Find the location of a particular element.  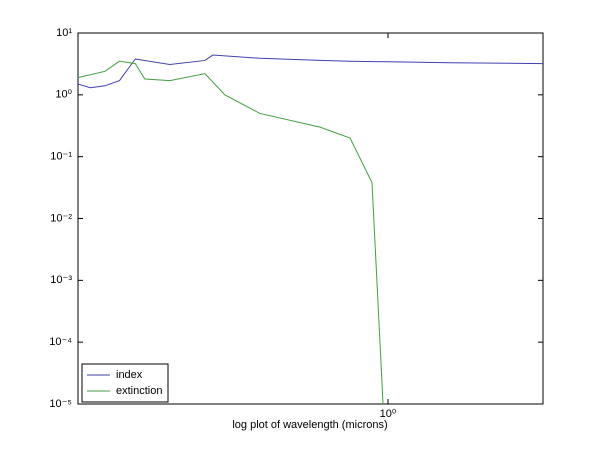

y-tick-label: 10⁰ is located at coordinates (63, 95).